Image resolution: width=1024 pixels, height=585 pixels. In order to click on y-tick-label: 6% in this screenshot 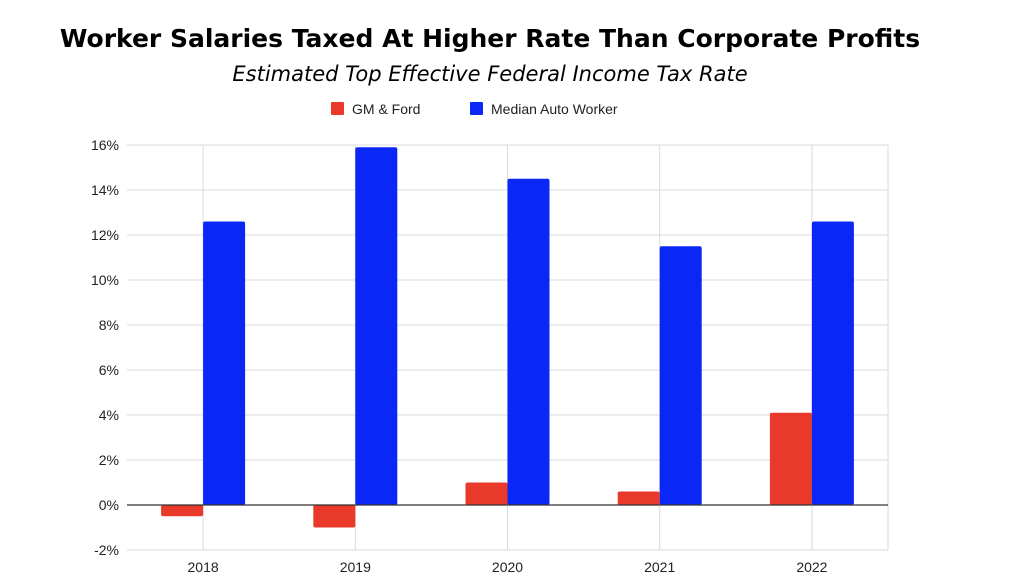, I will do `click(109, 370)`.